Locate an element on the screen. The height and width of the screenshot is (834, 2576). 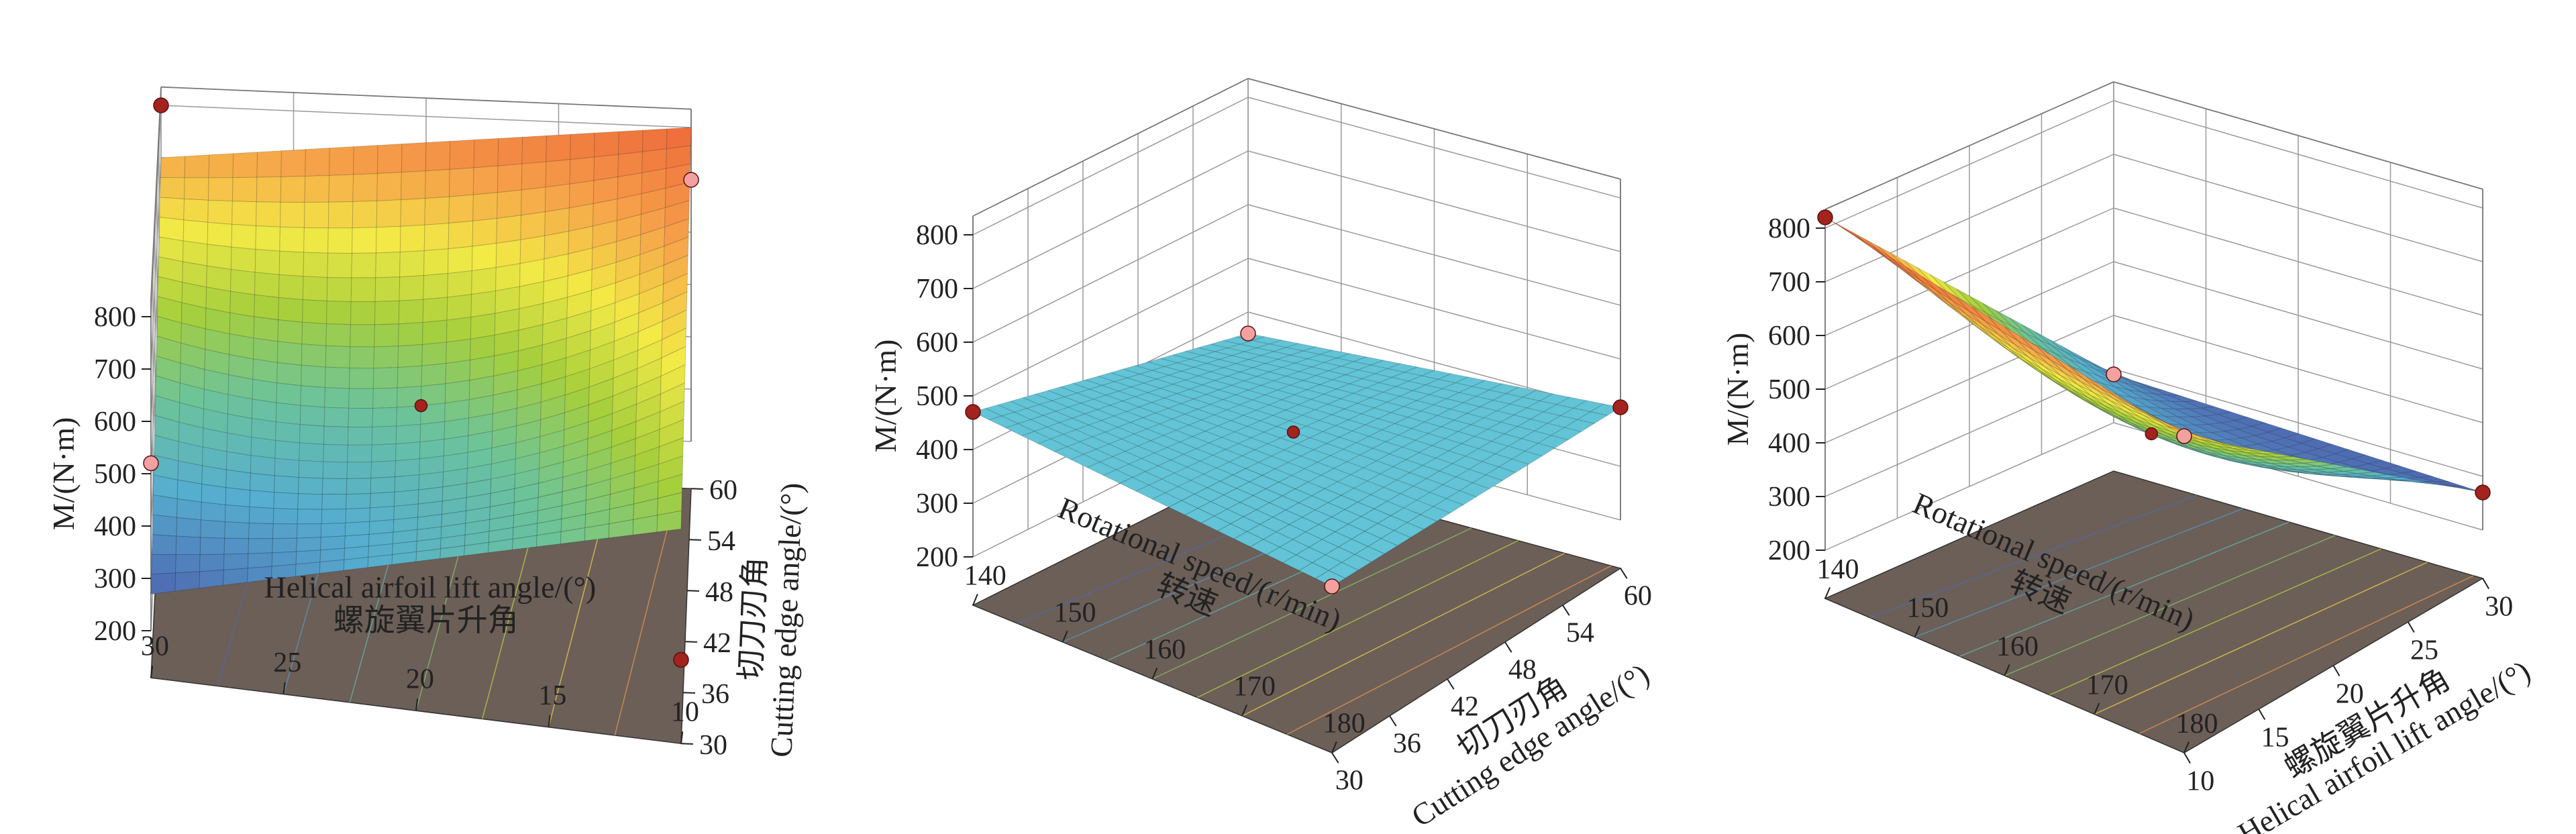
grid-line is located at coordinates (1110, 167).